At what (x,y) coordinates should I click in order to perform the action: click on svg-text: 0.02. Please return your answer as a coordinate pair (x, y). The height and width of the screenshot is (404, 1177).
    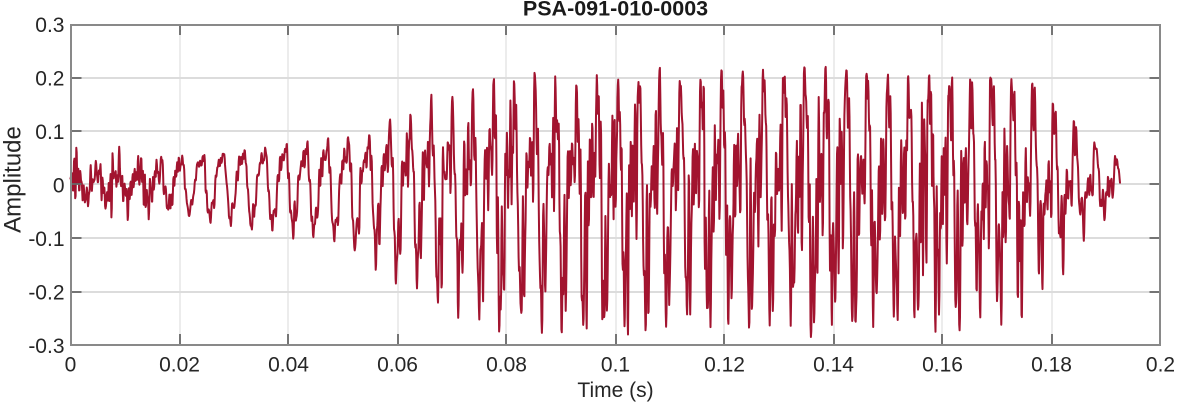
    Looking at the image, I should click on (179, 365).